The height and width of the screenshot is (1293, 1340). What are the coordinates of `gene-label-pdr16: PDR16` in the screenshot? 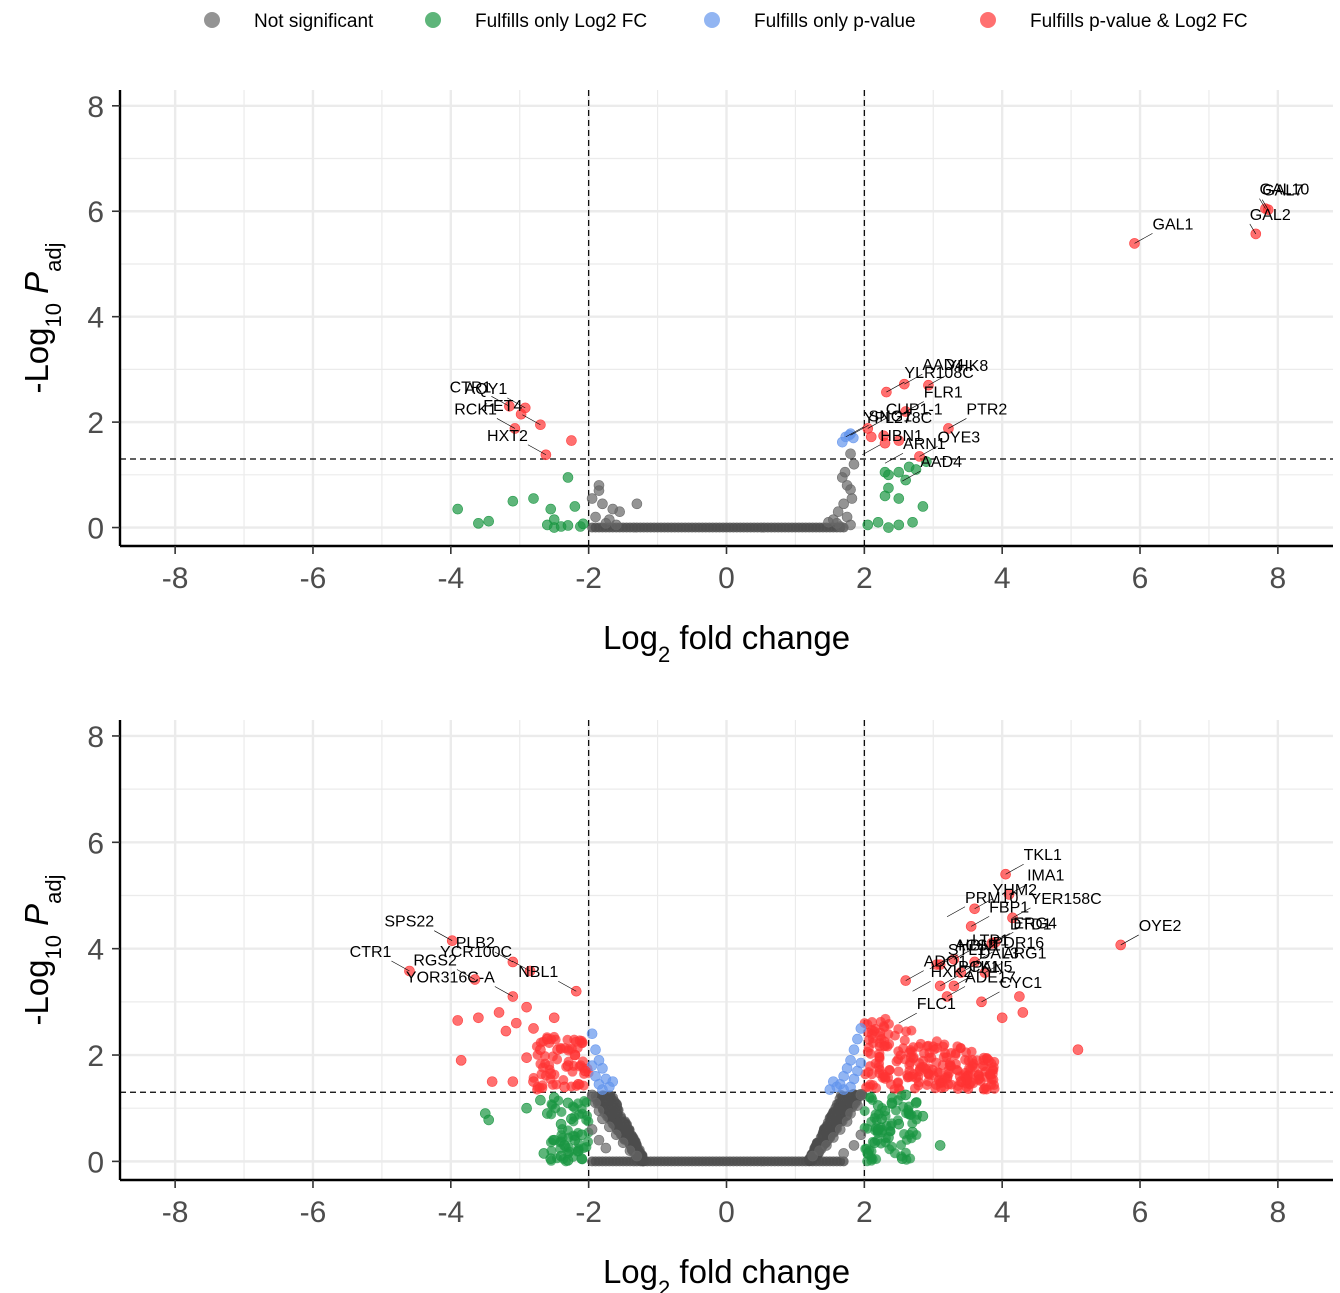 It's located at (1019, 943).